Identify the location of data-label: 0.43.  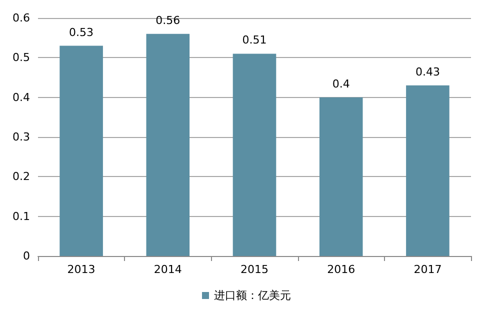
(427, 71).